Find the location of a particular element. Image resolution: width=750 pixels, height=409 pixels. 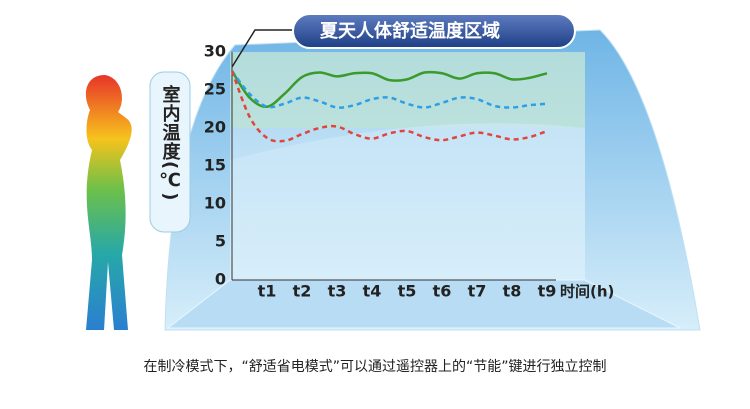

person is located at coordinates (108, 202).